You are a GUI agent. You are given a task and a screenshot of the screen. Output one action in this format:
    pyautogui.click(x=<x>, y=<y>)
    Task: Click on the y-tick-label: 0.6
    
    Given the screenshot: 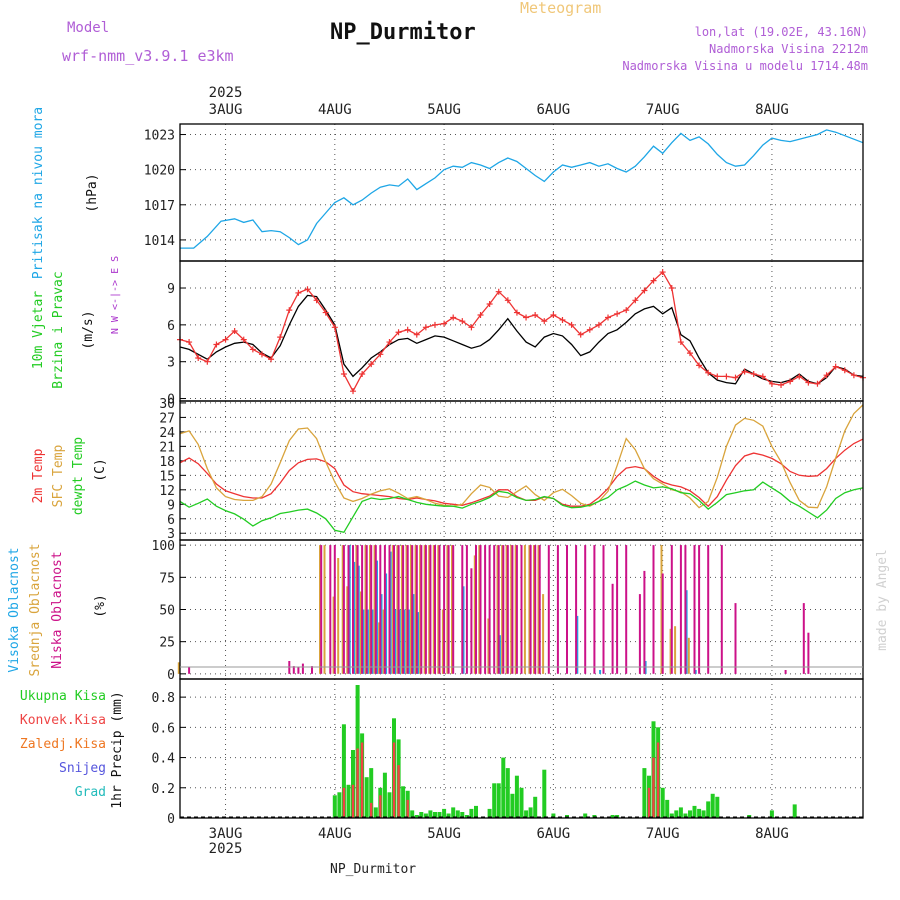 What is the action you would take?
    pyautogui.click(x=163, y=728)
    